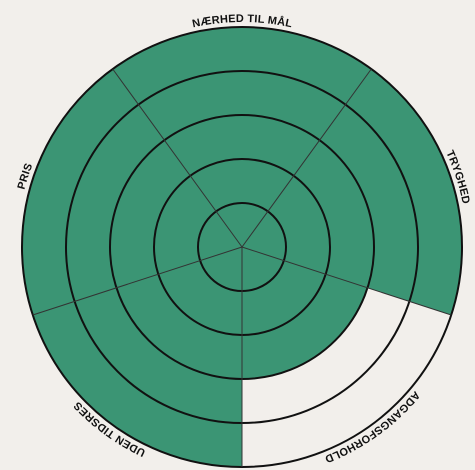  I want to click on category-label-text: ADGANGSFORHOLD, so click(372, 427).